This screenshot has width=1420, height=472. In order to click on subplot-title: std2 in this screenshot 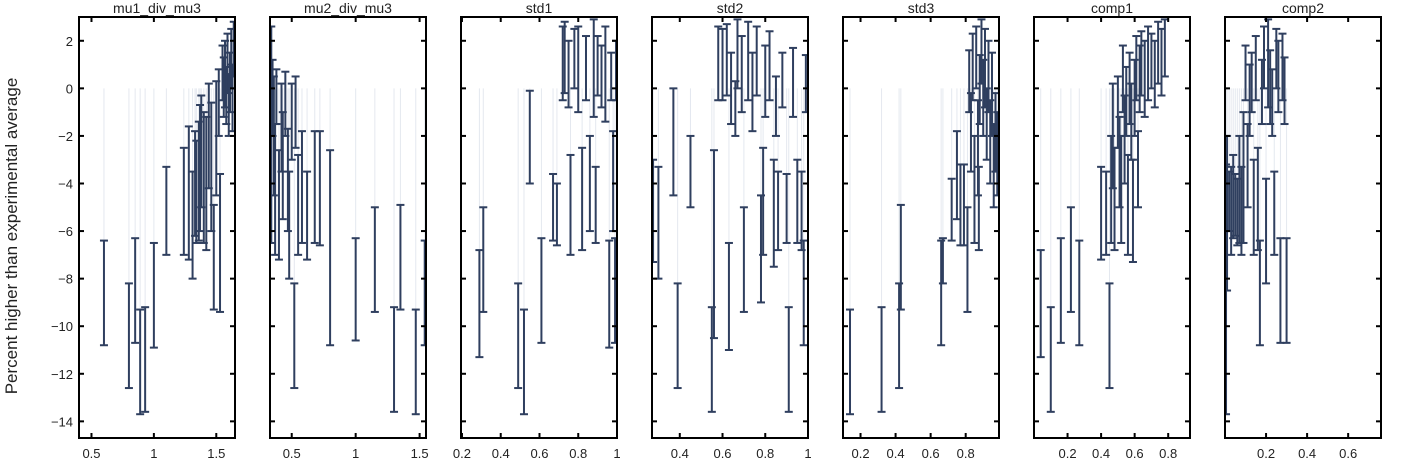, I will do `click(730, 8)`.